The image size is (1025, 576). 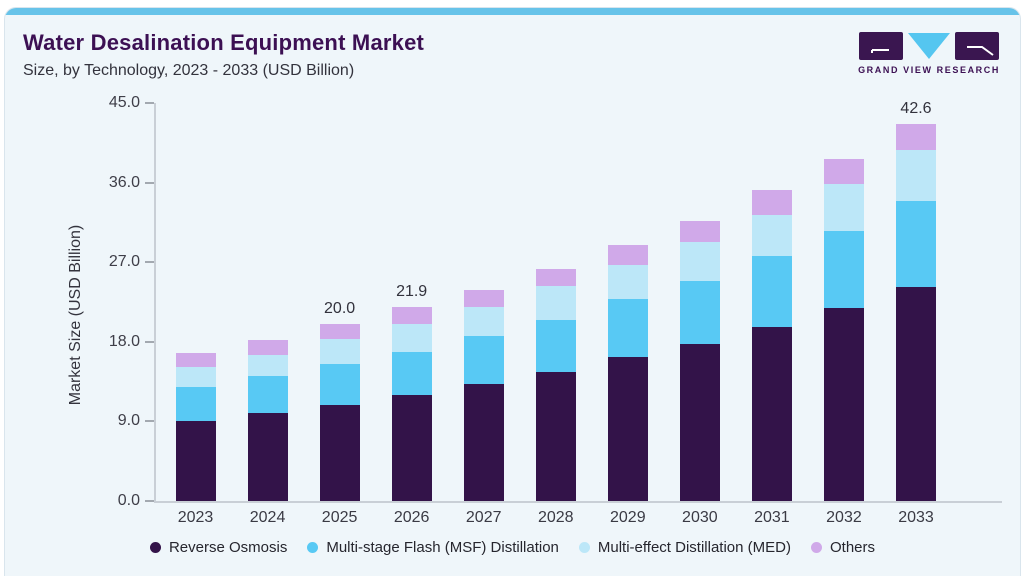 I want to click on legend-label: Others, so click(x=853, y=547).